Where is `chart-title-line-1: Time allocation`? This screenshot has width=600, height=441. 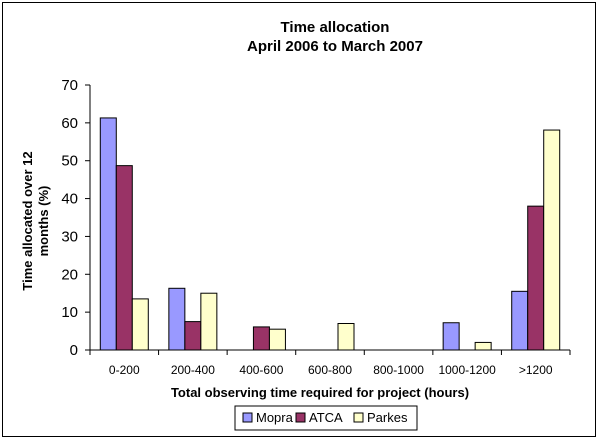 chart-title-line-1: Time allocation is located at coordinates (335, 27).